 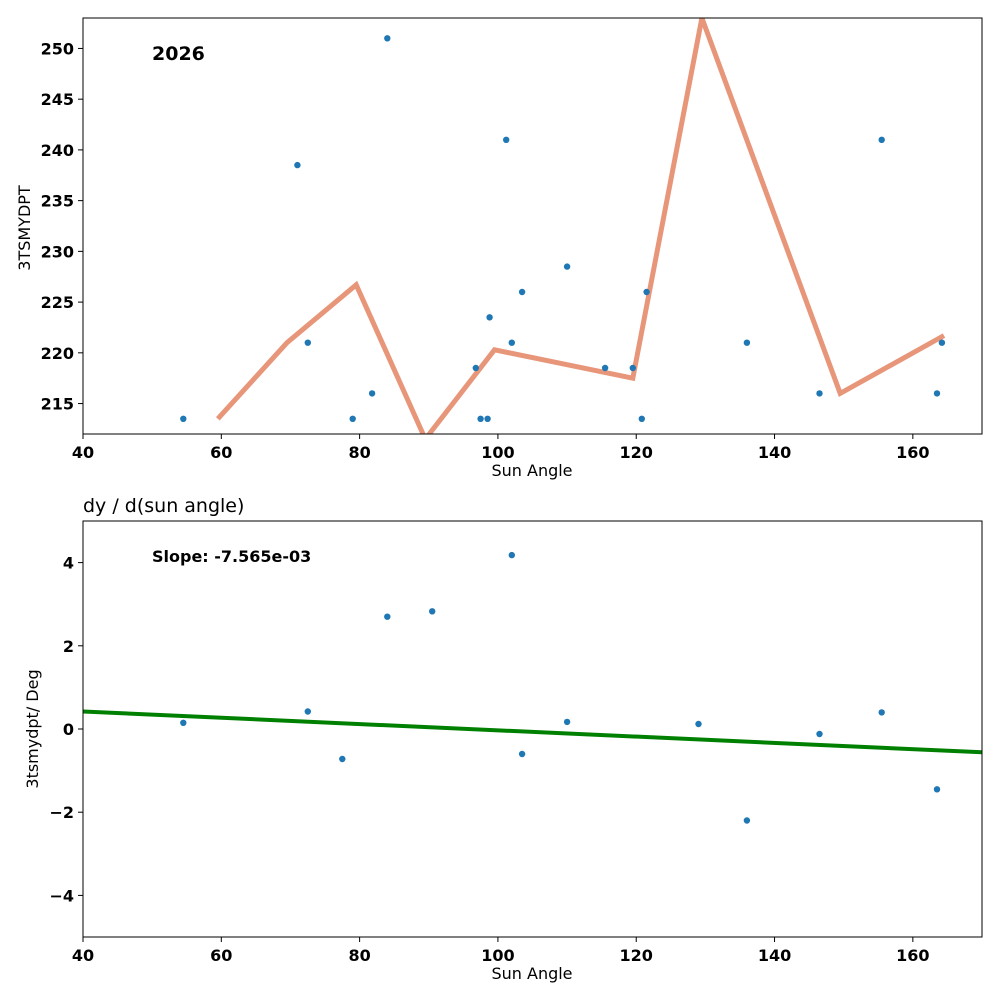 What do you see at coordinates (57, 99) in the screenshot?
I see `top-y-tick-label: 245` at bounding box center [57, 99].